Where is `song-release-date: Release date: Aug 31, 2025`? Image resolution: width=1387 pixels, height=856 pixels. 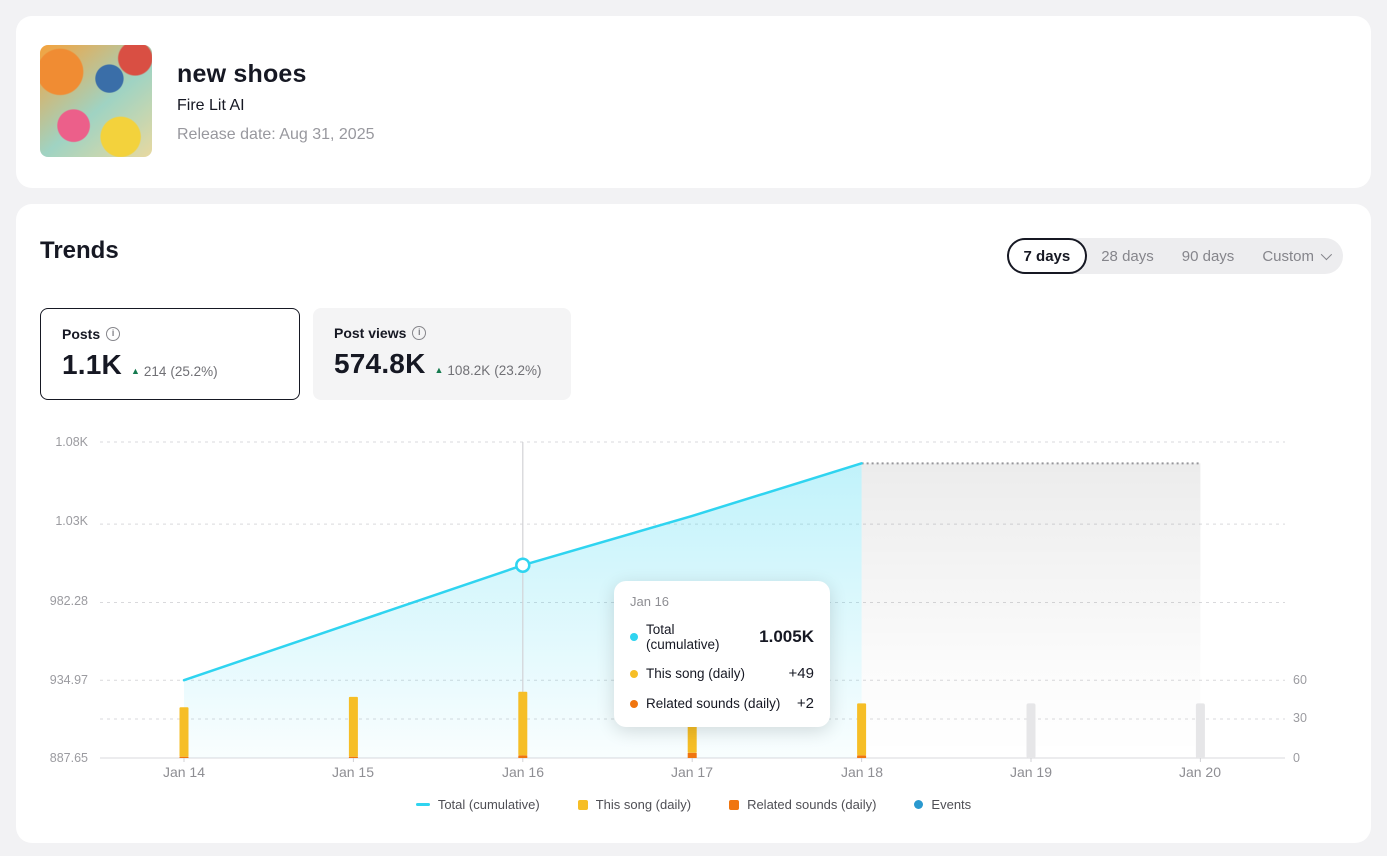
song-release-date: Release date: Aug 31, 2025 is located at coordinates (276, 134).